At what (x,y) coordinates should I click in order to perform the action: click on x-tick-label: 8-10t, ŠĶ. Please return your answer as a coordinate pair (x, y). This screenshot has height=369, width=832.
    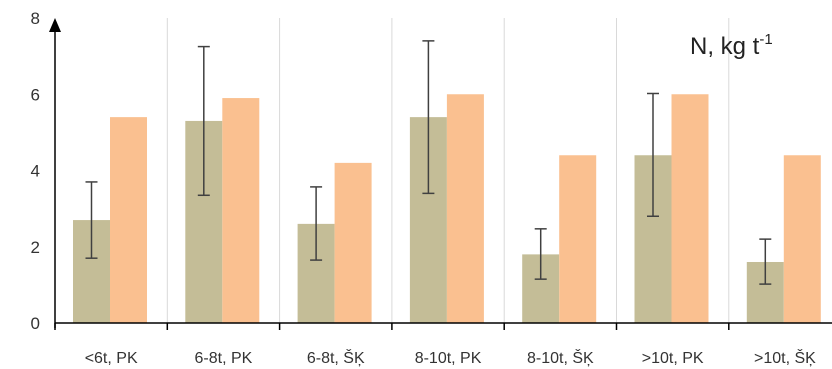
    Looking at the image, I should click on (560, 357).